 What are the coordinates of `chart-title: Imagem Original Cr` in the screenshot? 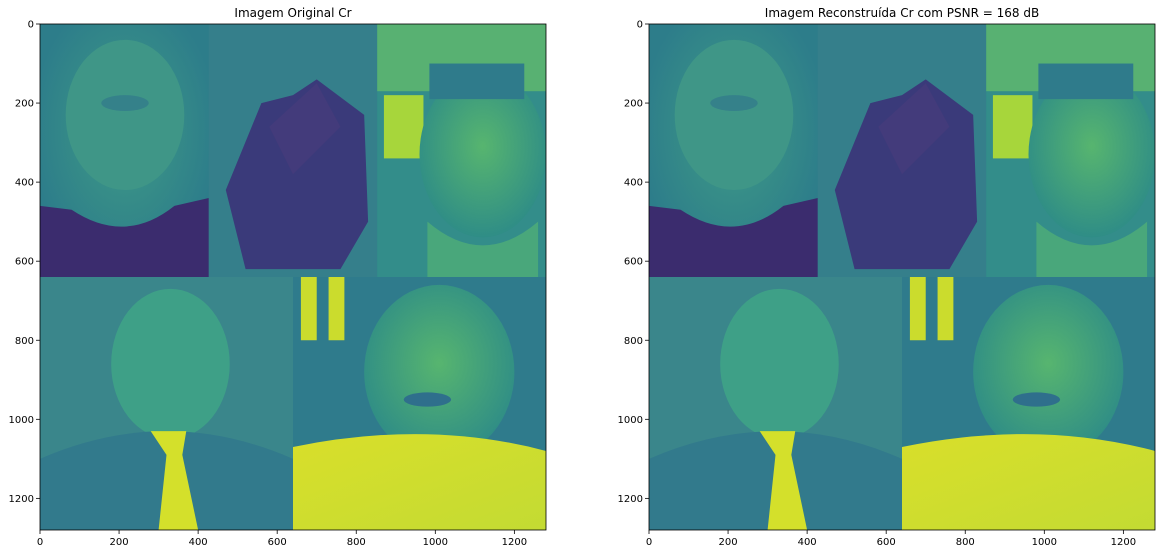 It's located at (292, 13).